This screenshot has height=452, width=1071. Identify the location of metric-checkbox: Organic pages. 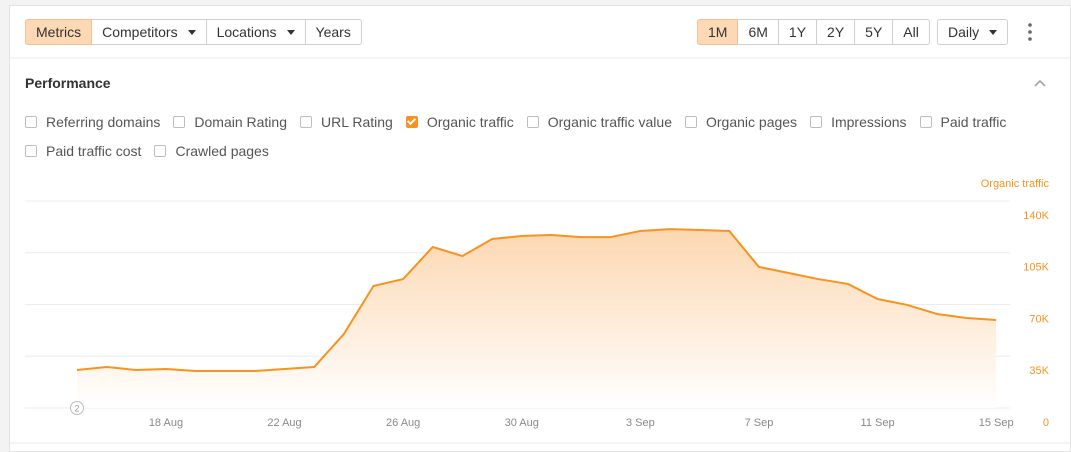
(741, 122).